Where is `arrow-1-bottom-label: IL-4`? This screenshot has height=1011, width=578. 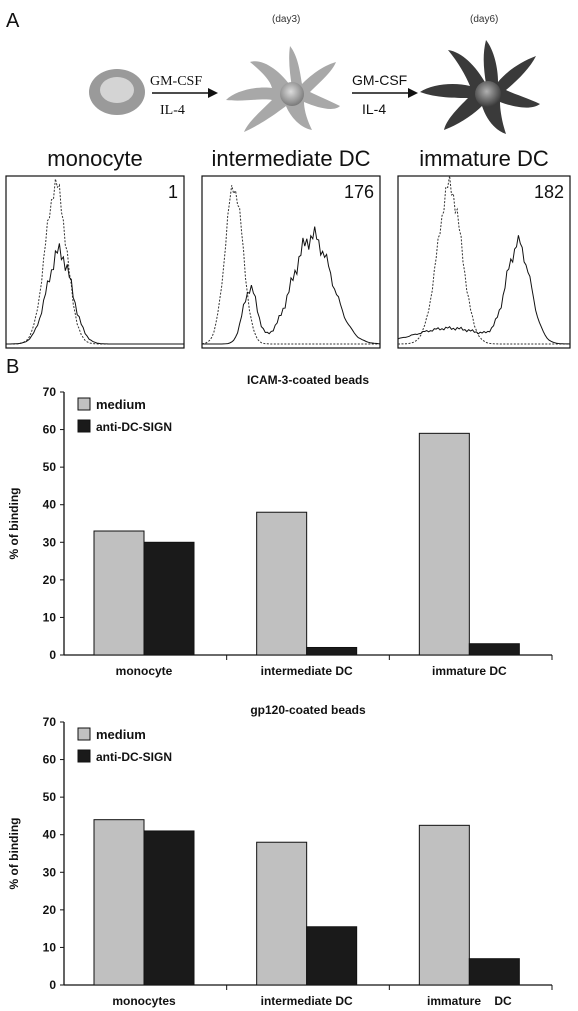
arrow-1-bottom-label: IL-4 is located at coordinates (172, 110).